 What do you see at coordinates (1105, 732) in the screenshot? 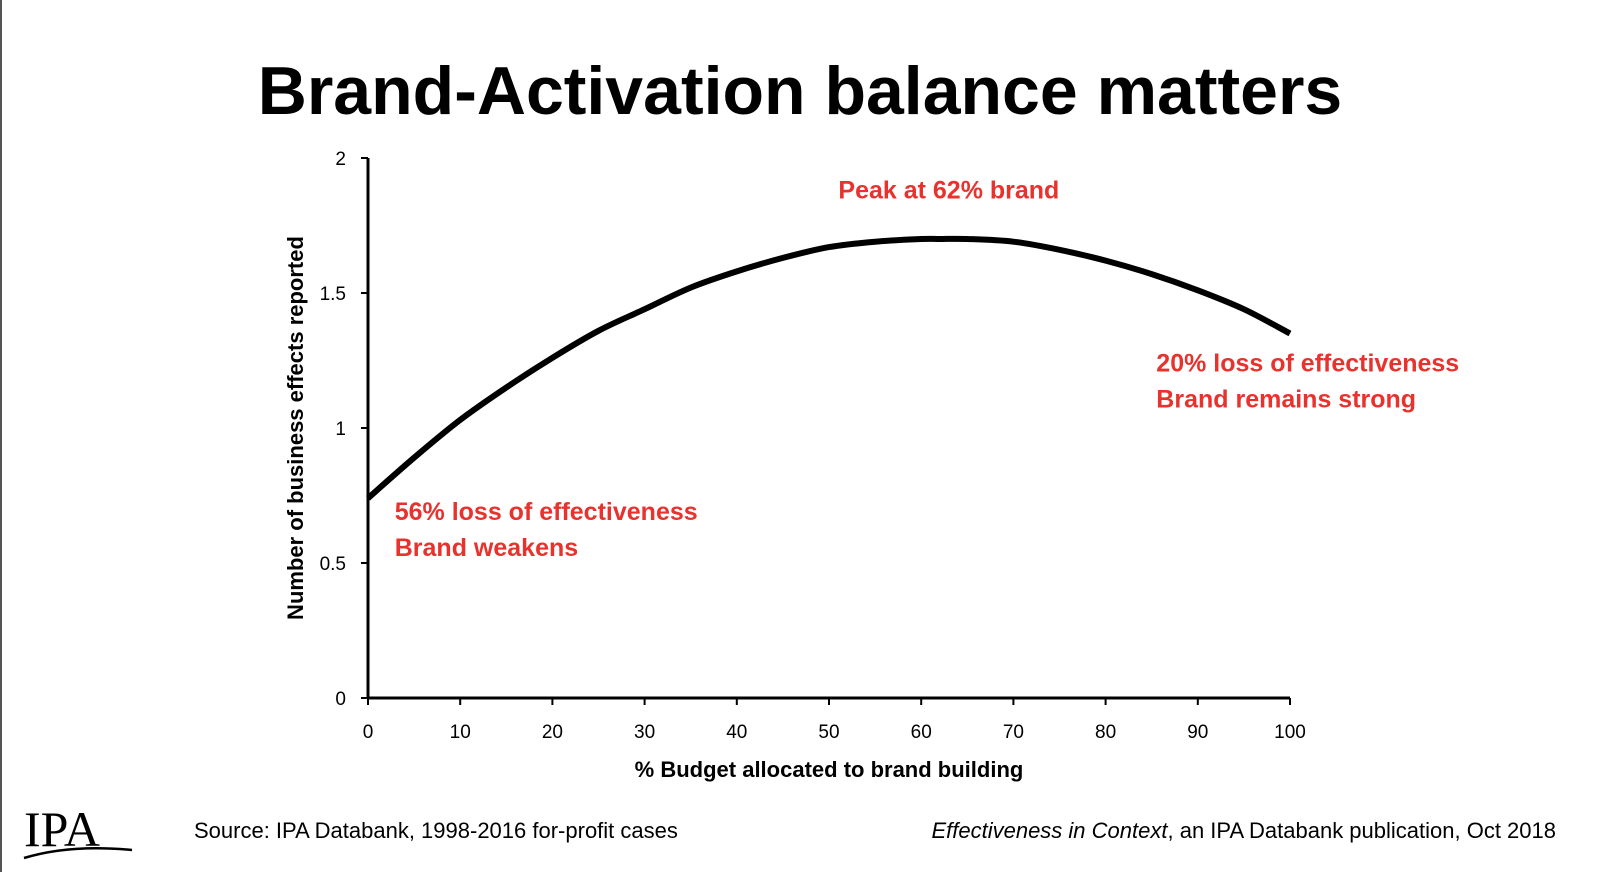
I see `x-tick-label: 80` at bounding box center [1105, 732].